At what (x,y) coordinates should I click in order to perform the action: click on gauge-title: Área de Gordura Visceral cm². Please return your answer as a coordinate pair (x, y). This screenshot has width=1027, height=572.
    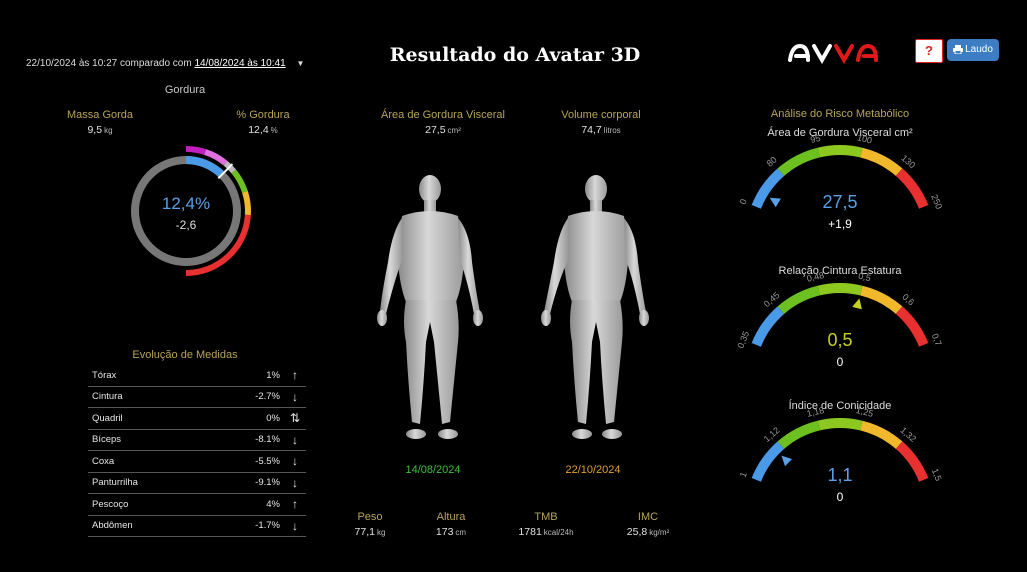
    Looking at the image, I should click on (840, 132).